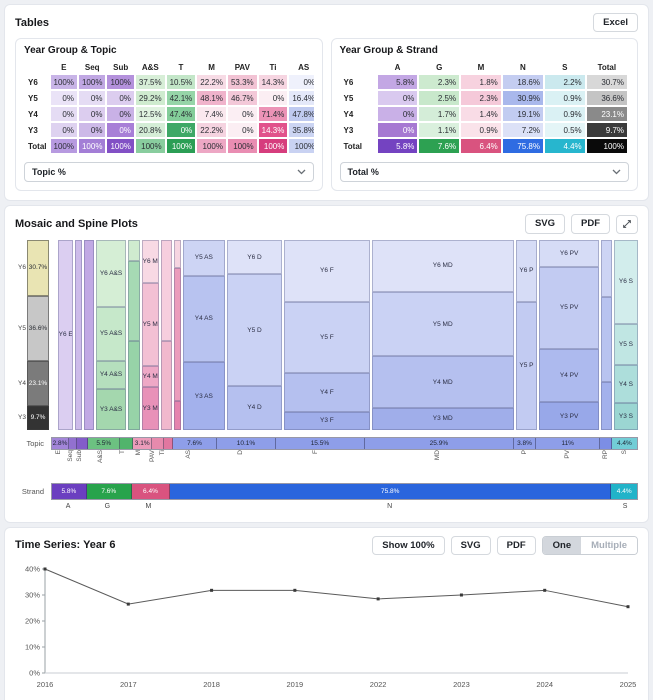  What do you see at coordinates (626, 384) in the screenshot?
I see `mosaic-cell: Y4 S` at bounding box center [626, 384].